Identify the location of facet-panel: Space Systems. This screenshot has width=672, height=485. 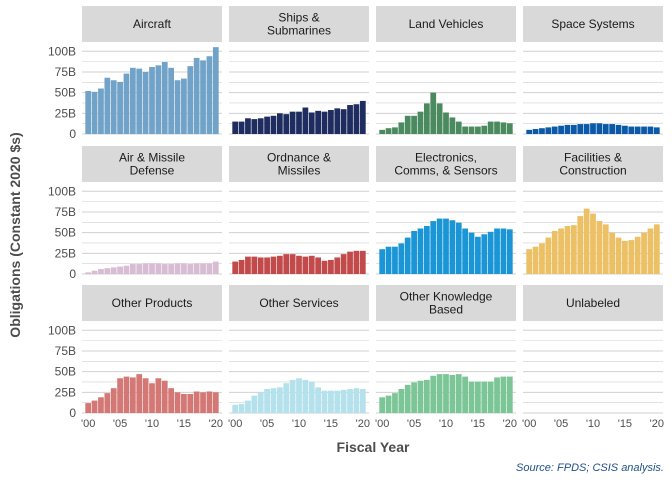
(593, 70).